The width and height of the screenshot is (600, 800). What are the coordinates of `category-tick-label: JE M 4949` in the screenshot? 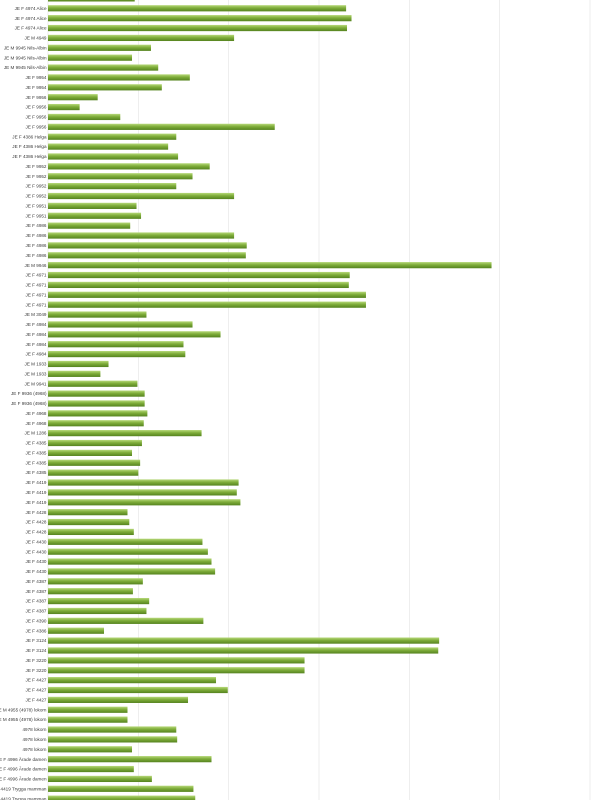 It's located at (36, 38).